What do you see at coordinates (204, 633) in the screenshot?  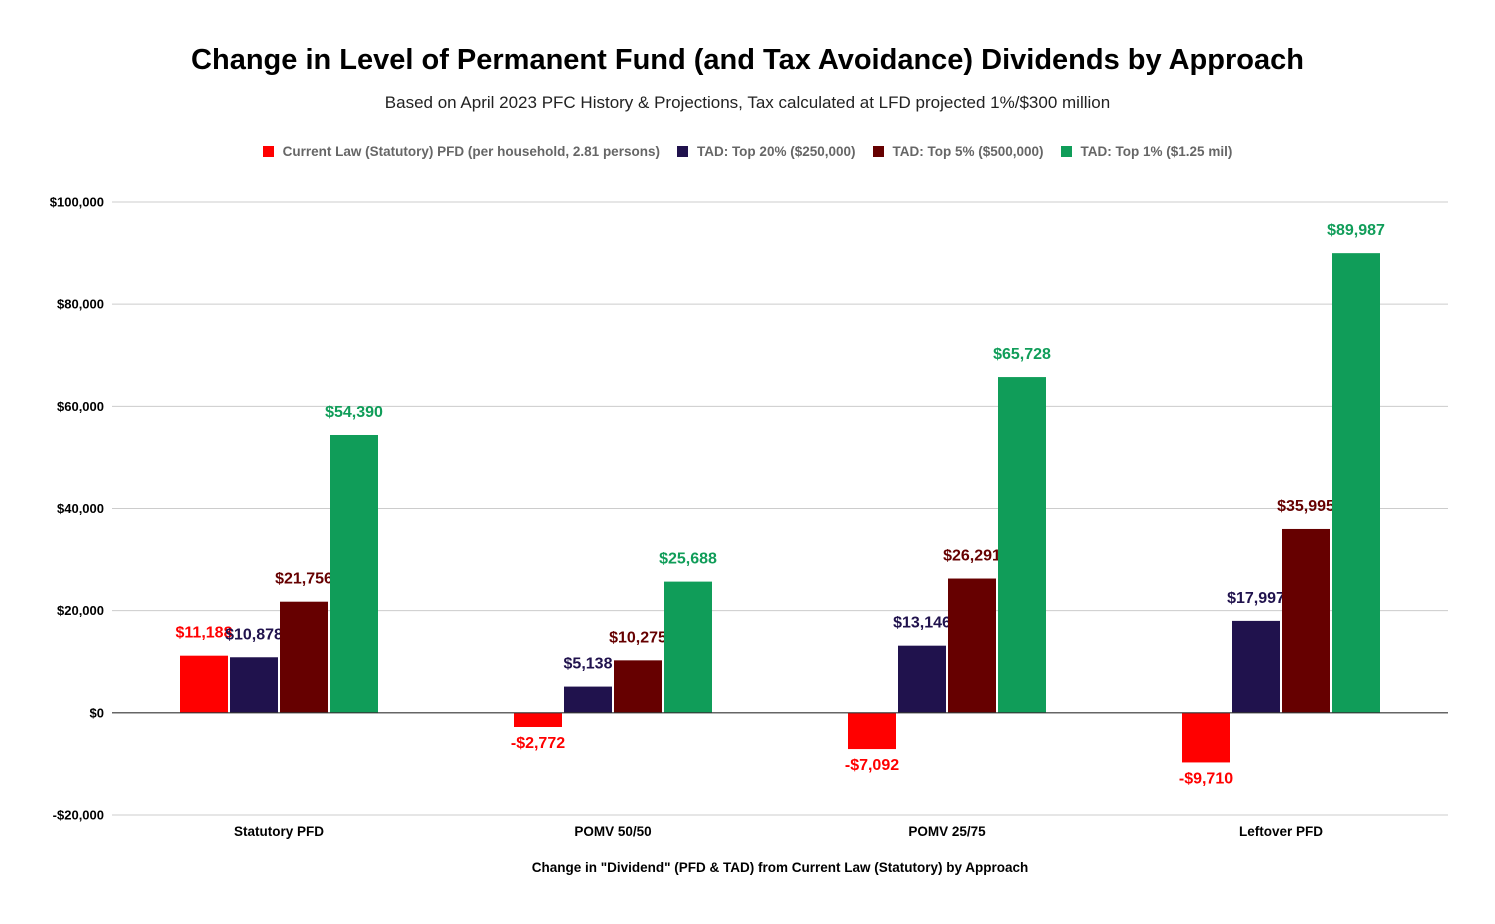 I see `data-label: $11,188` at bounding box center [204, 633].